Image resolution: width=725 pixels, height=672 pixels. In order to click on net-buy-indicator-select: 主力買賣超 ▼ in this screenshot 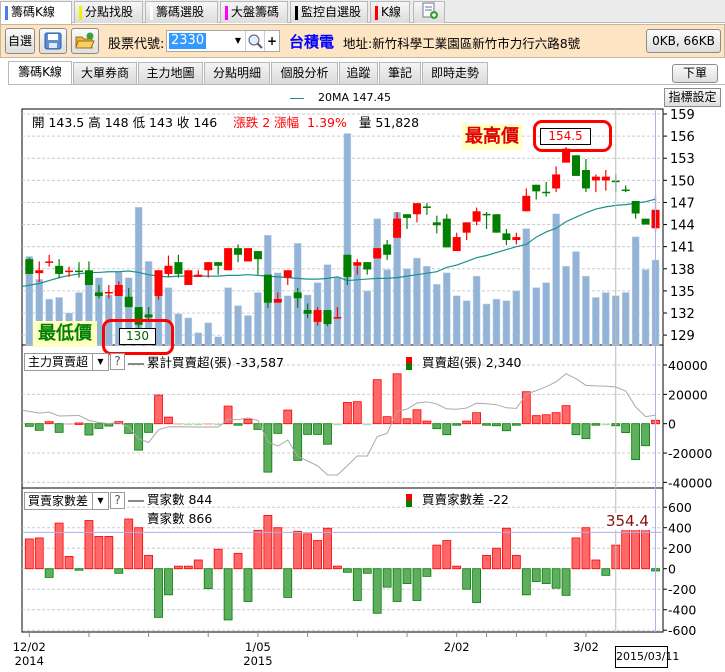, I will do `click(66, 362)`.